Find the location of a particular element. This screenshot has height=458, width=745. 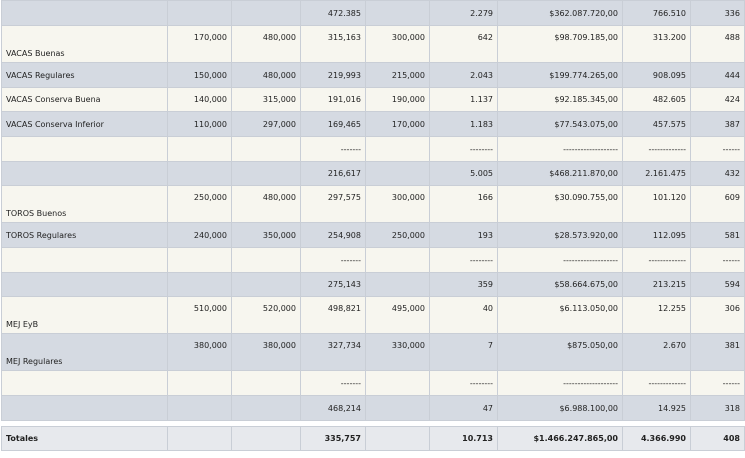

cell: 193 is located at coordinates (463, 235).